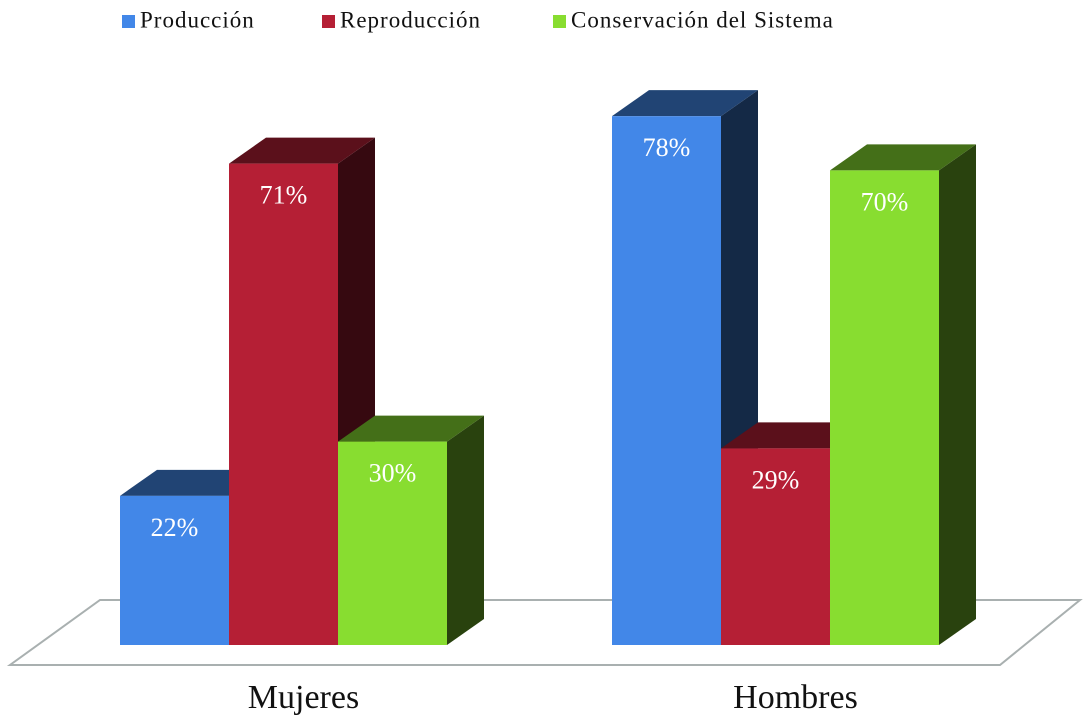  What do you see at coordinates (410, 19) in the screenshot?
I see `legend-label: Reproducción` at bounding box center [410, 19].